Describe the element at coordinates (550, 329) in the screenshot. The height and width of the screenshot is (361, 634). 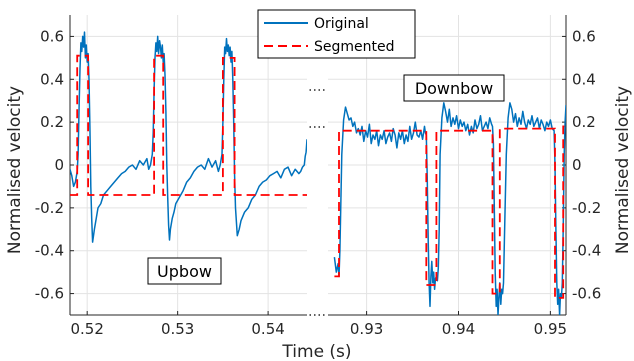
I see `x-tick-label-downbow-2: 0.95` at that location.